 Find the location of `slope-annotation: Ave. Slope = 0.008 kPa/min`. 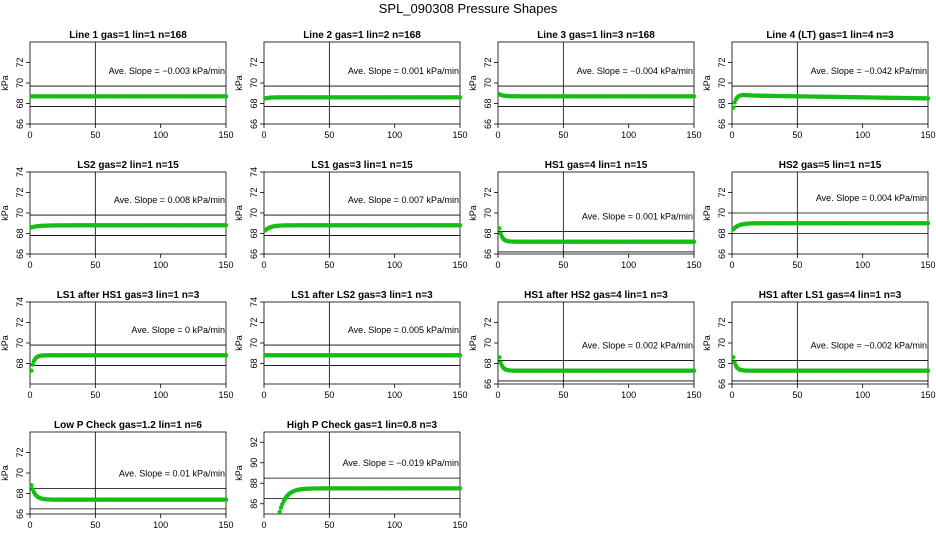

slope-annotation: Ave. Slope = 0.008 kPa/min is located at coordinates (169, 200).